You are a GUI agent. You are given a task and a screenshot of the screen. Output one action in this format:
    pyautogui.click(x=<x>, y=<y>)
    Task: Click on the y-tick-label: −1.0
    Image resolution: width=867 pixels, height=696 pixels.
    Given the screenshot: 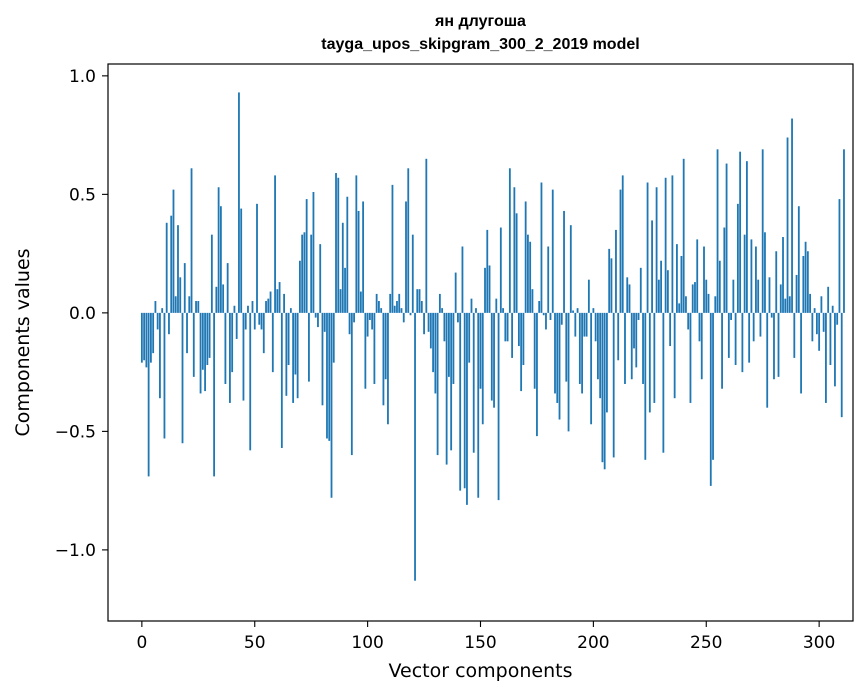 What is the action you would take?
    pyautogui.click(x=75, y=551)
    